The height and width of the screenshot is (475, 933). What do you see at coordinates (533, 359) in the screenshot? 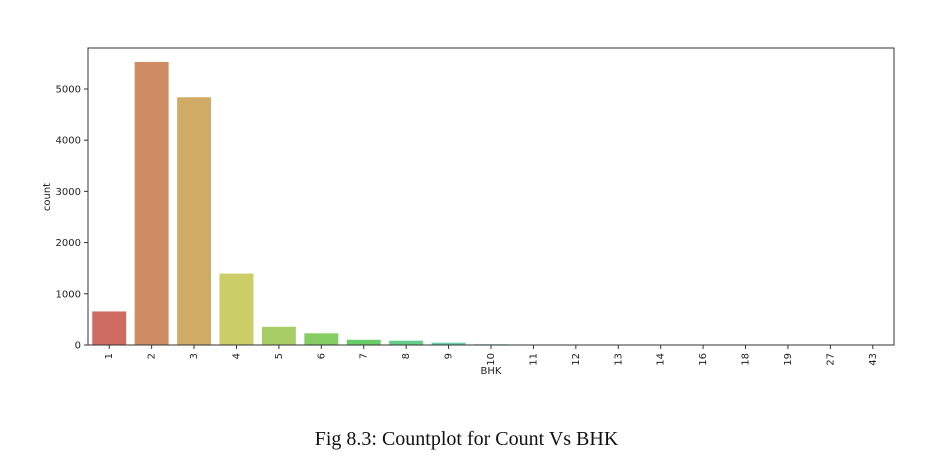
I see `x-tick-label: 11` at bounding box center [533, 359].